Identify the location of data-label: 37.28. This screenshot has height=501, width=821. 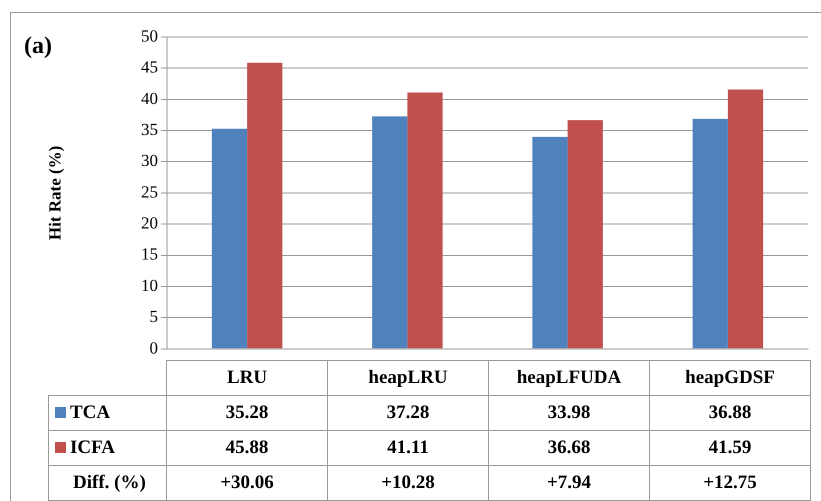
(408, 413).